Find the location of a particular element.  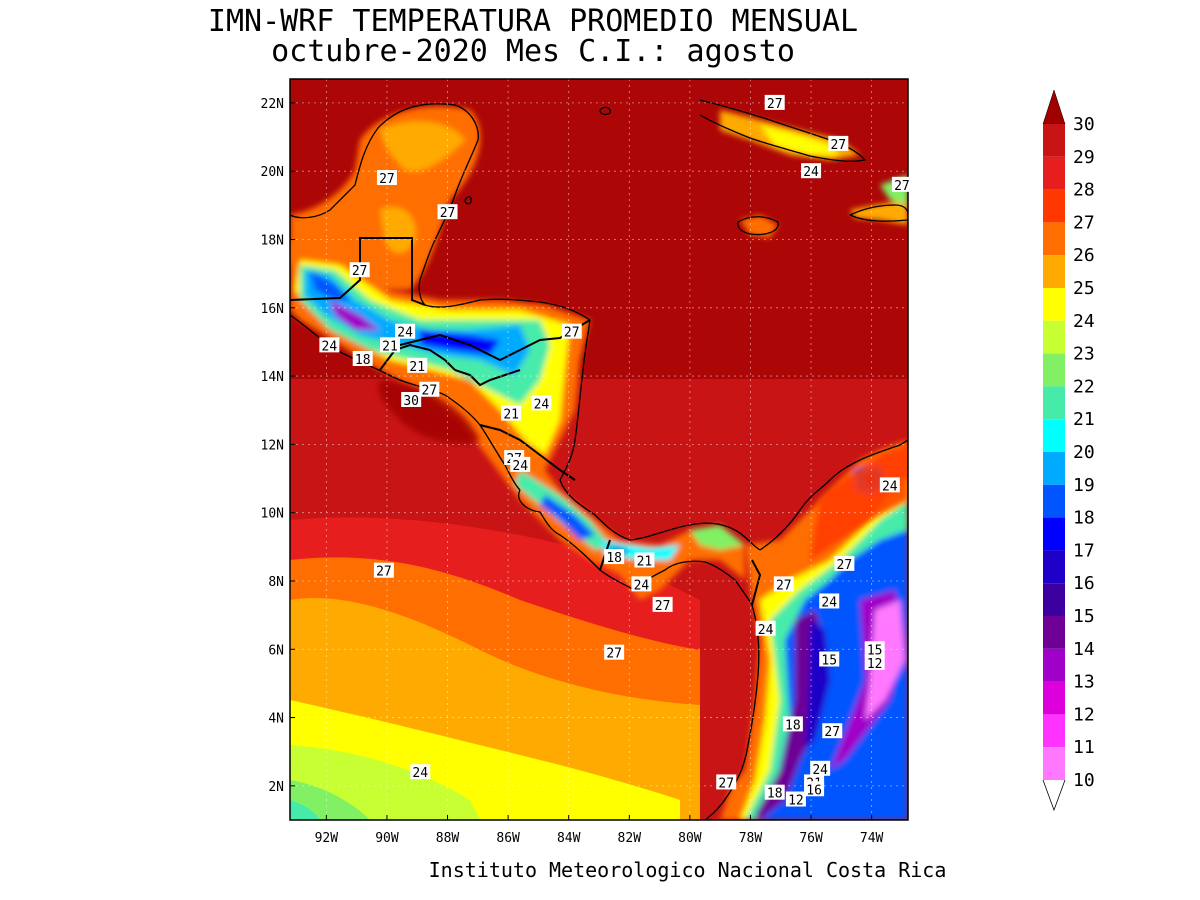

lat-tick-label: 18N is located at coordinates (272, 240).